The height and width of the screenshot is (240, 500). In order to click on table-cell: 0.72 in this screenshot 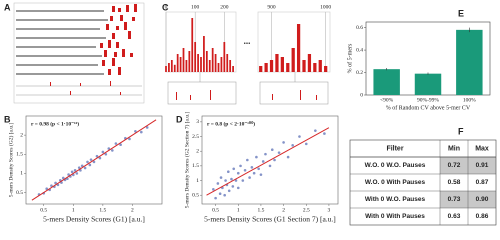, I will do `click(454, 165)`.